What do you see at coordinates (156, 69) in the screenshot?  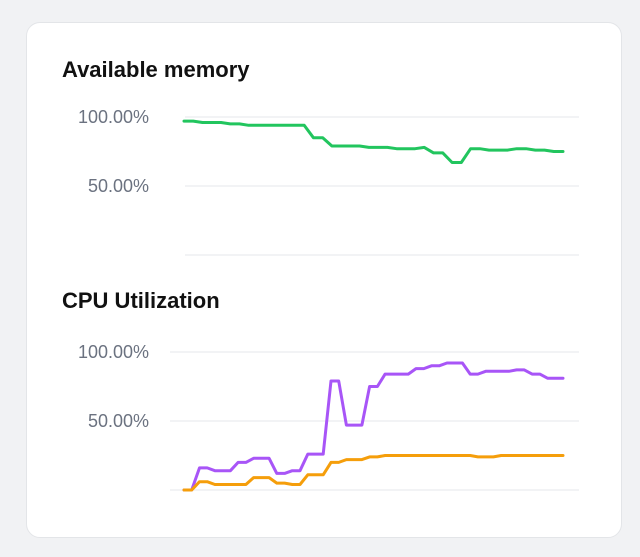 I see `memory-chart-title: Available memory` at bounding box center [156, 69].